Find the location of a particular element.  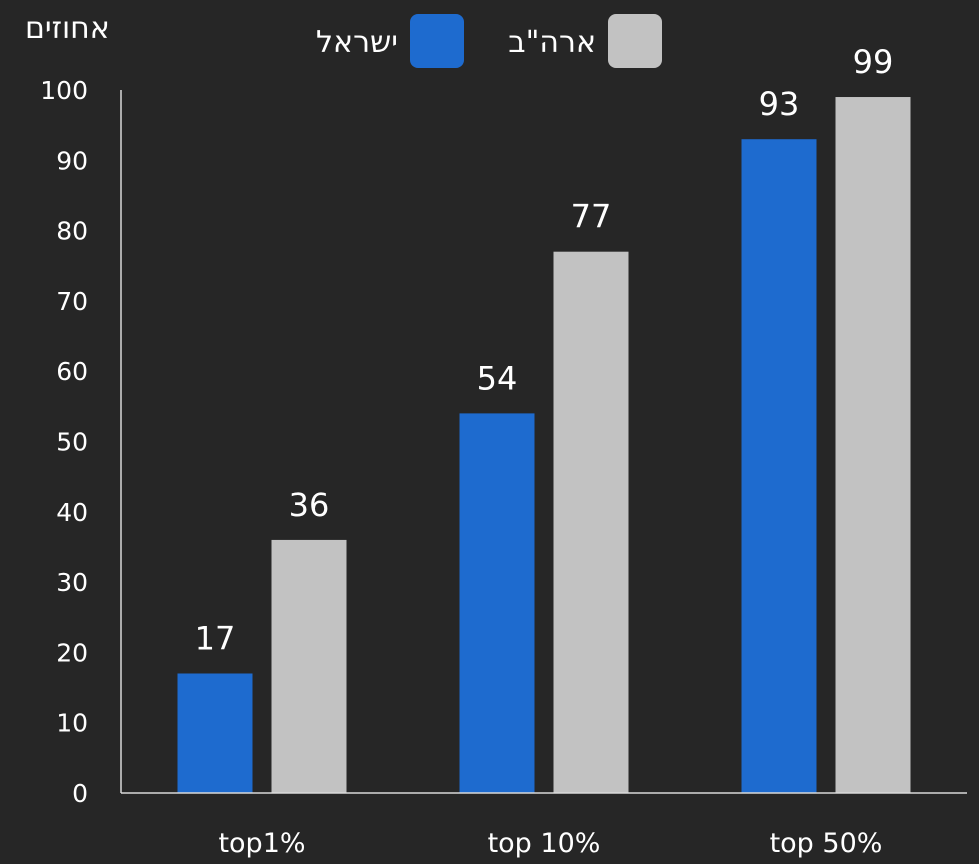

y-axis-label: אחוזים is located at coordinates (67, 28).